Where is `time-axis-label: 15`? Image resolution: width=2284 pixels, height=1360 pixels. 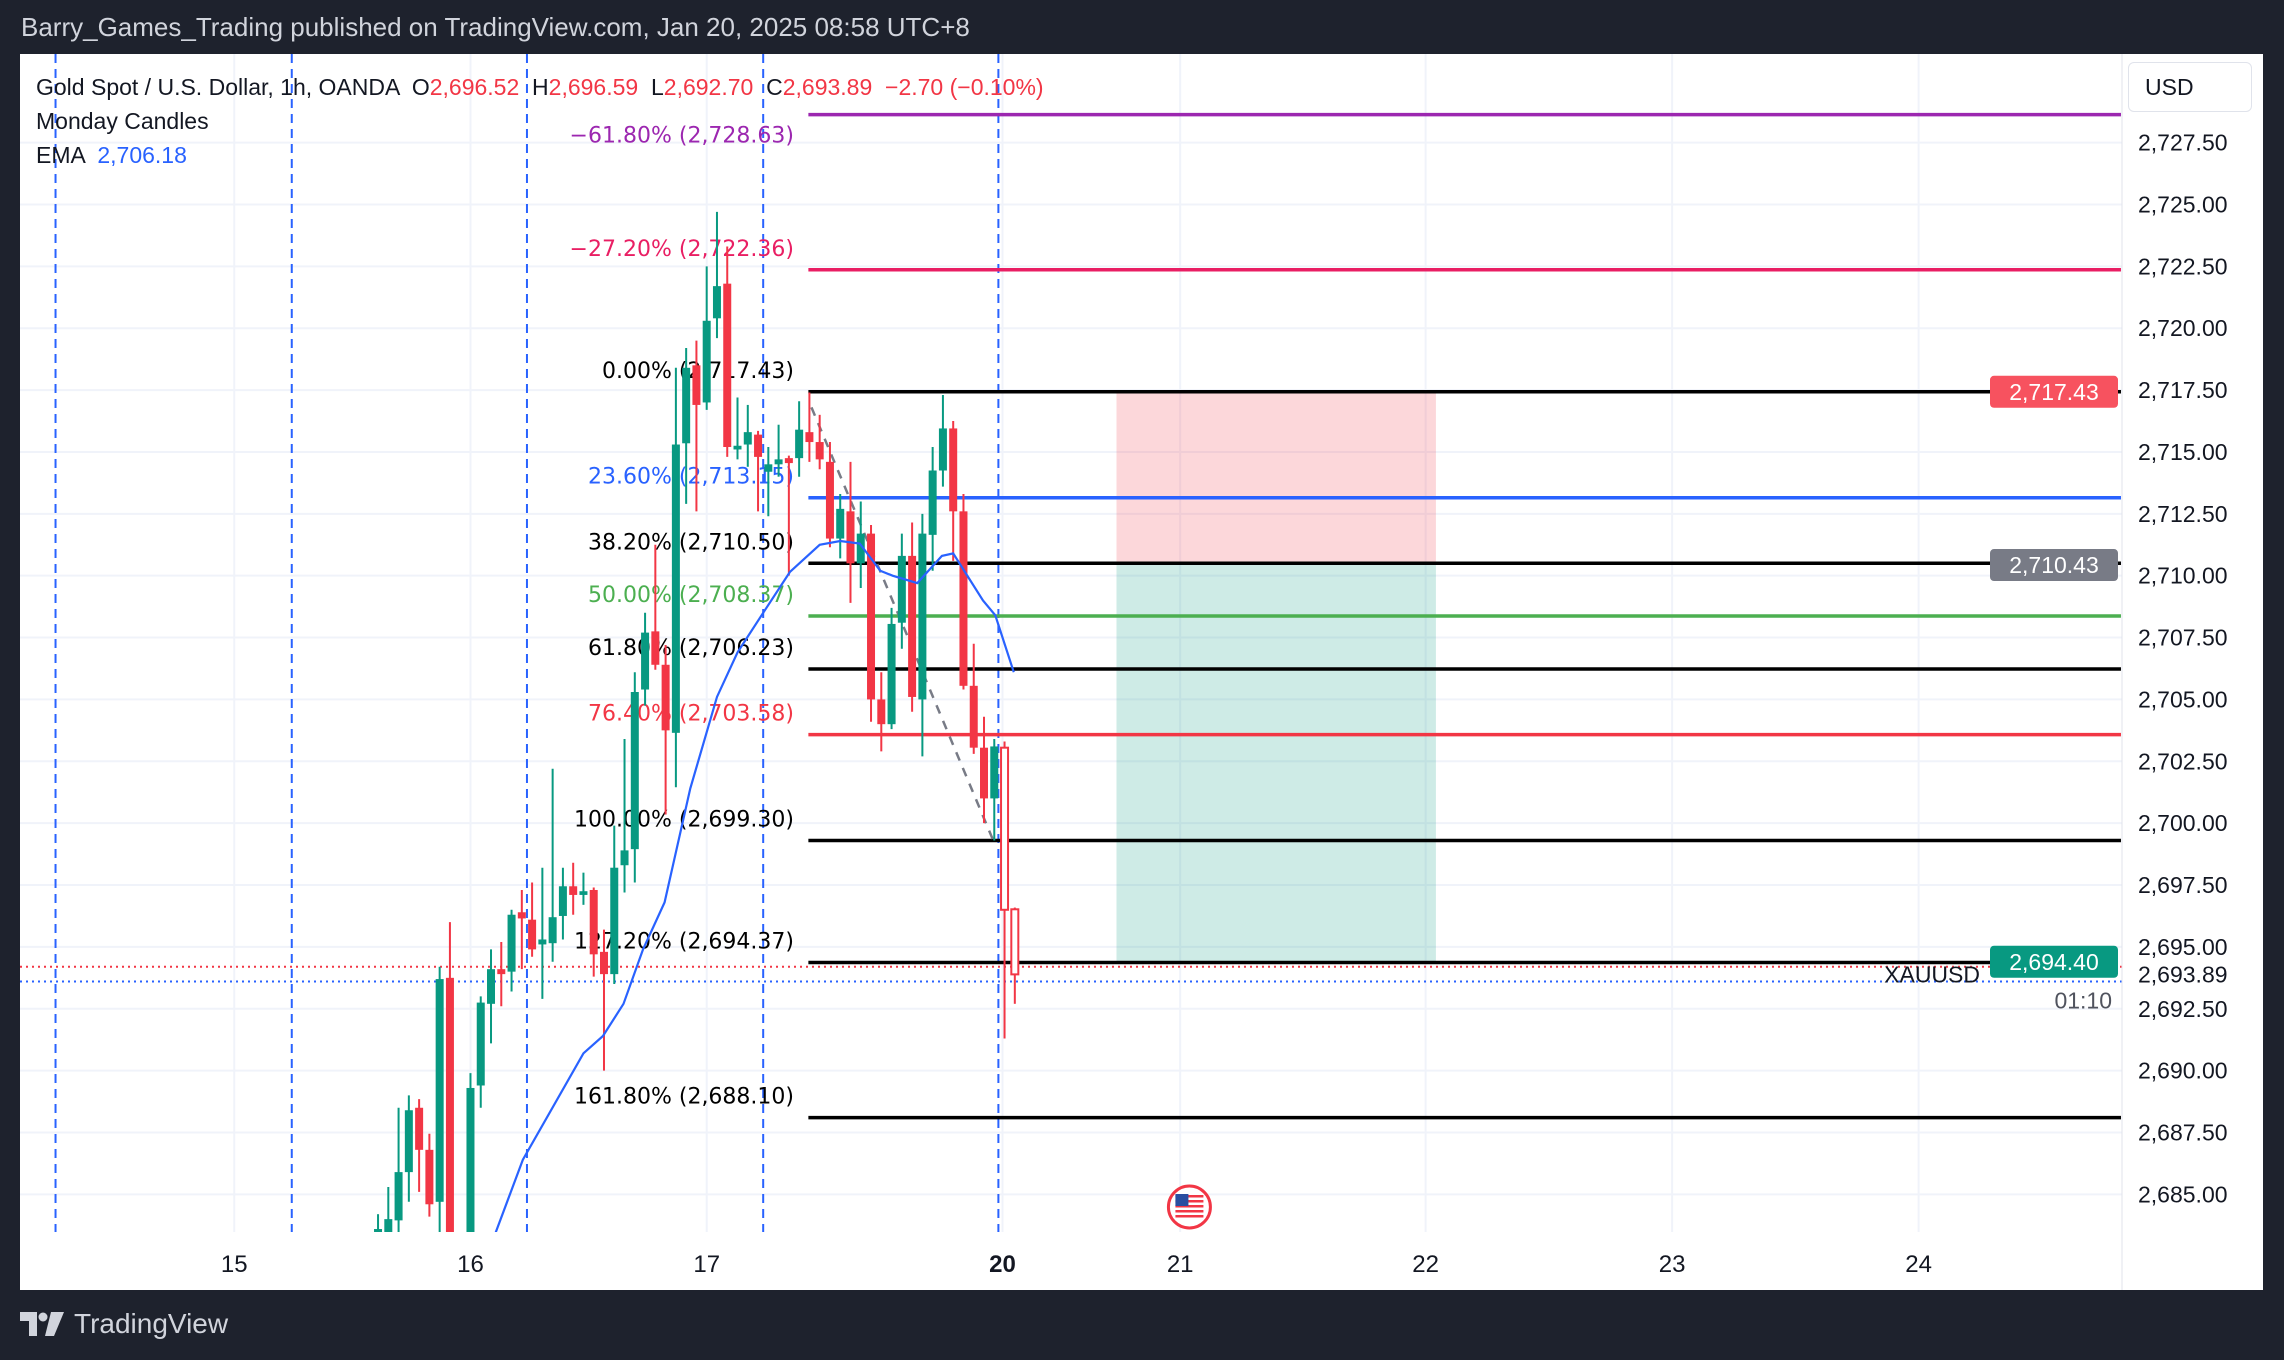
time-axis-label: 15 is located at coordinates (234, 1264).